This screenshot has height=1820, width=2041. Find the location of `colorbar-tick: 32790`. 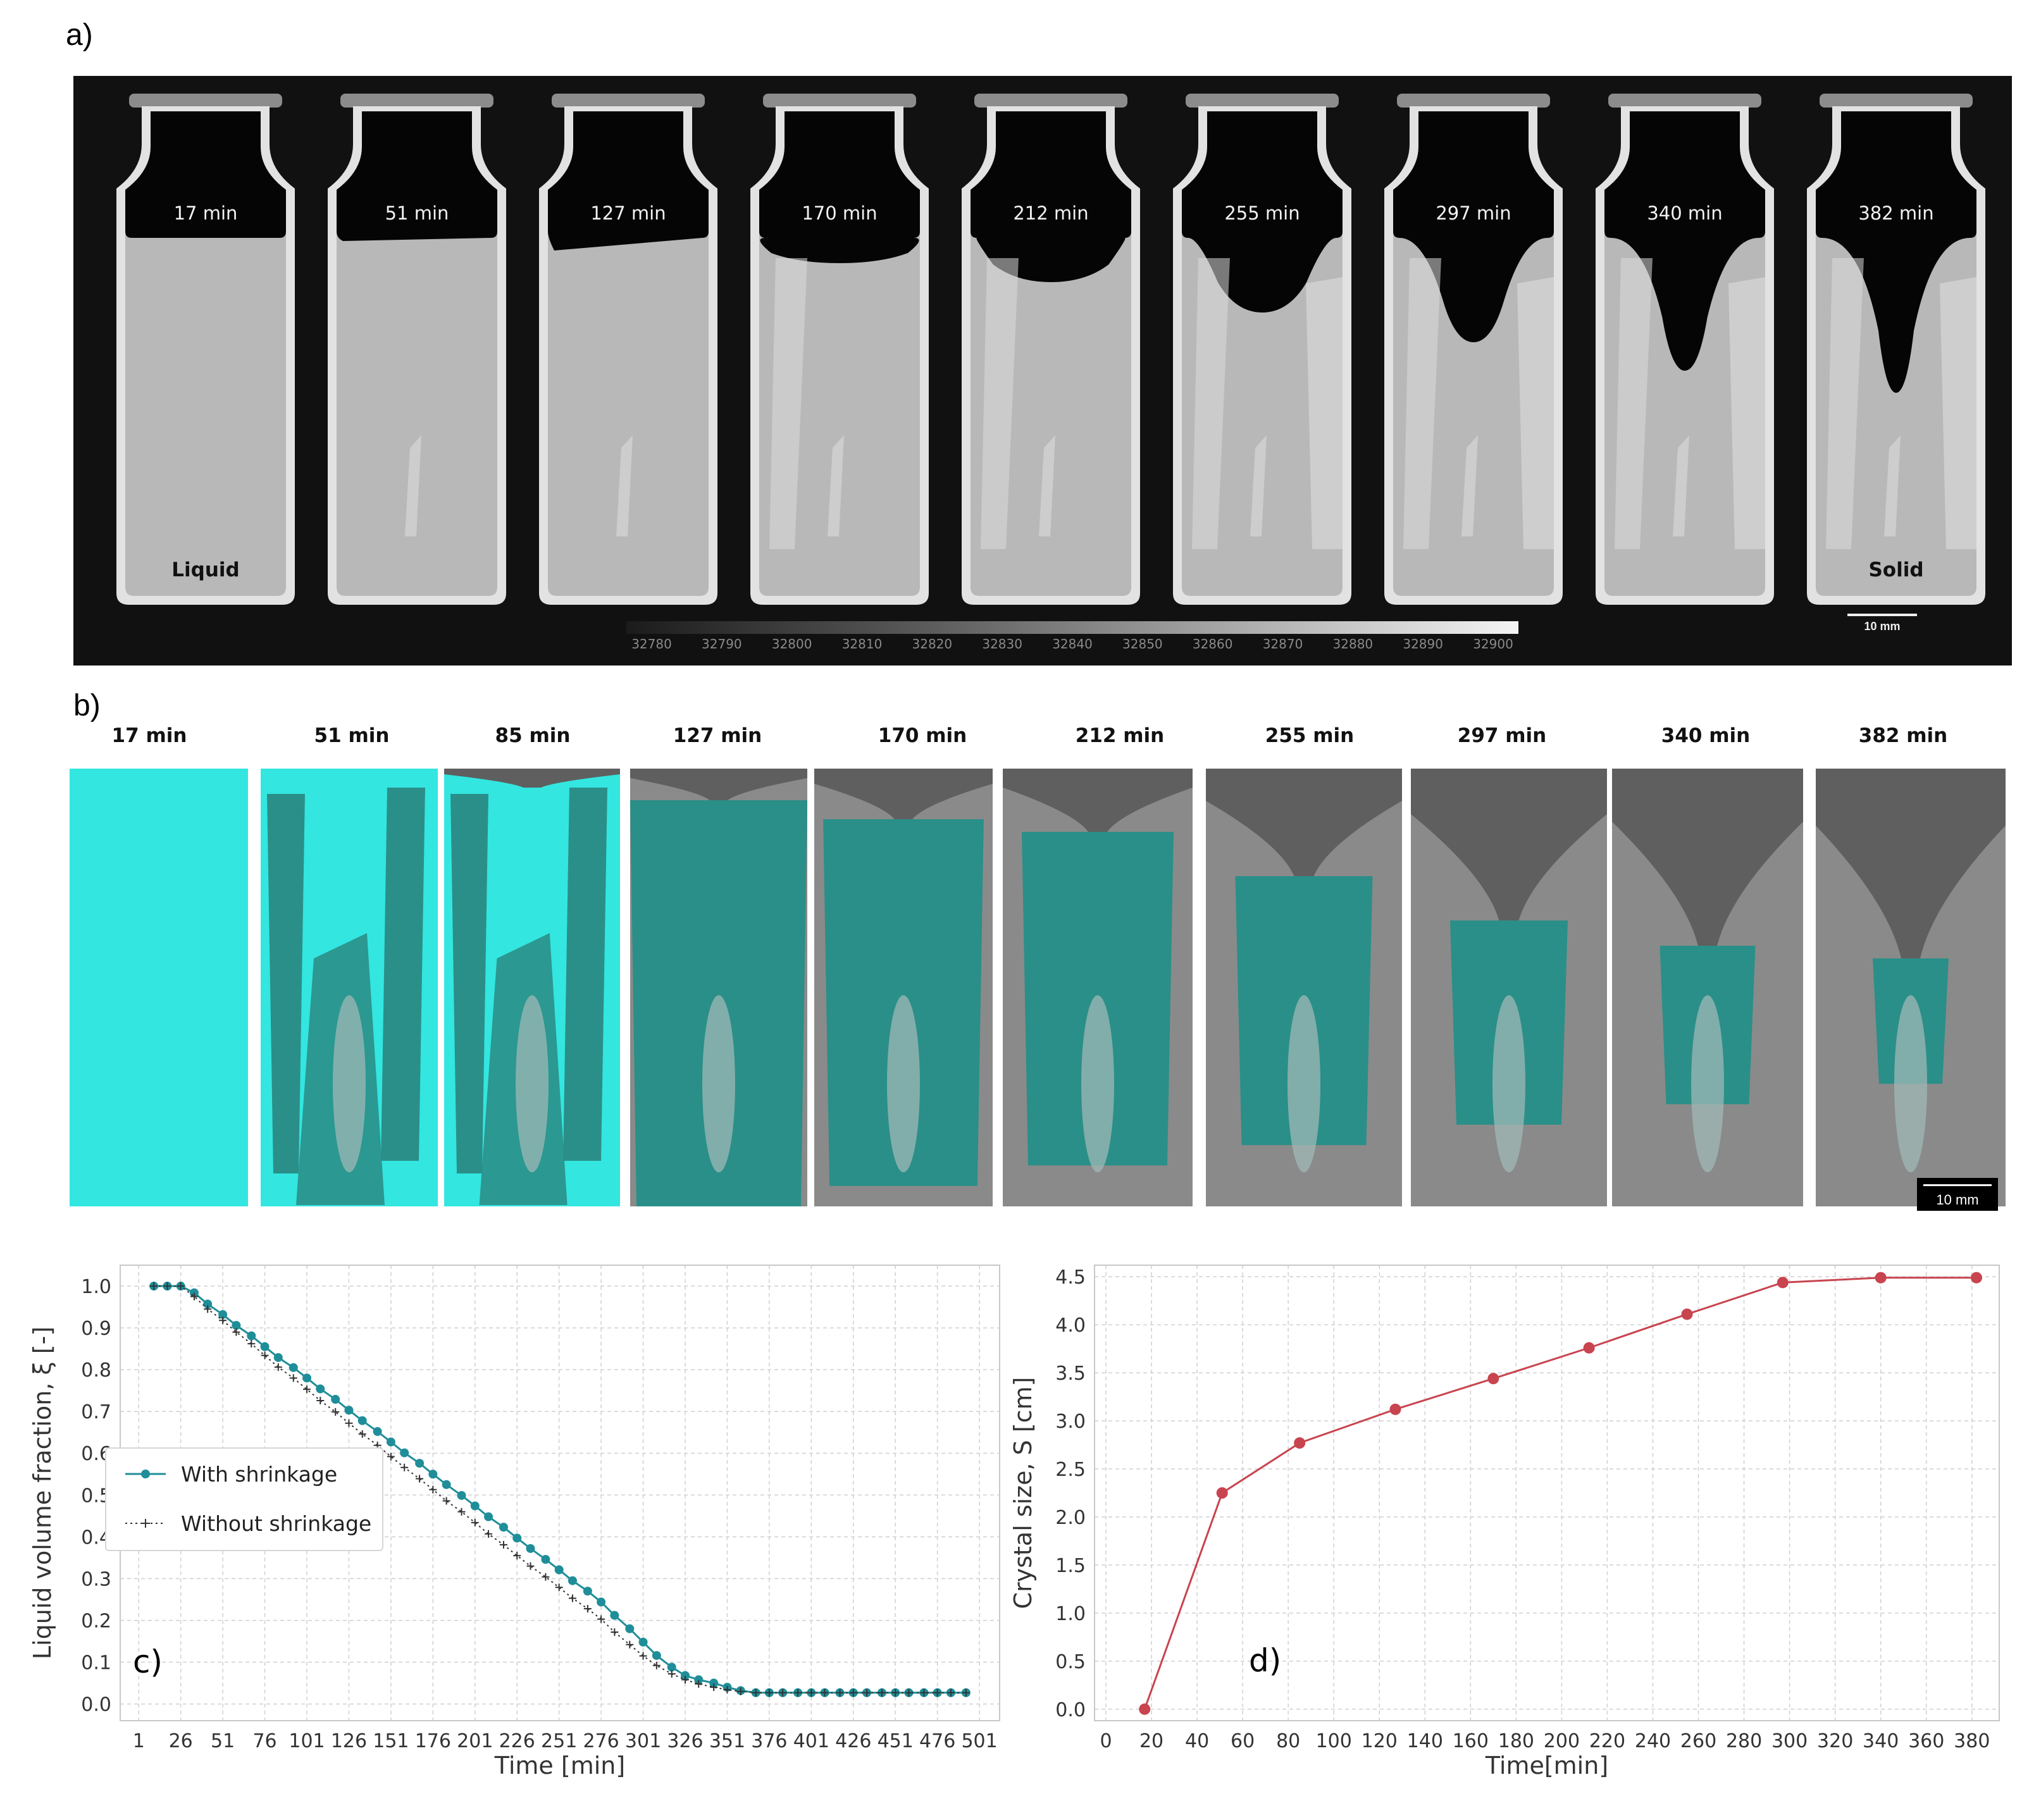

colorbar-tick: 32790 is located at coordinates (722, 644).